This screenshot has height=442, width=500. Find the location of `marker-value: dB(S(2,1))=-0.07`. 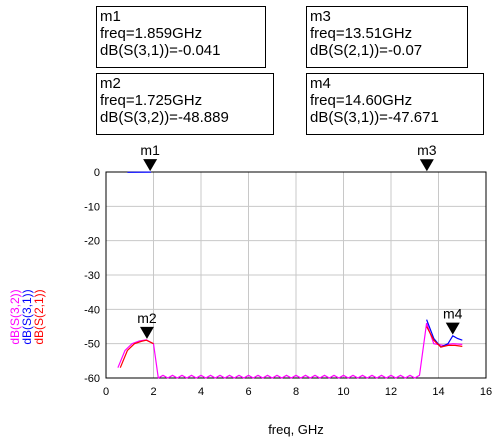

marker-value: dB(S(2,1))=-0.07 is located at coordinates (366, 50).